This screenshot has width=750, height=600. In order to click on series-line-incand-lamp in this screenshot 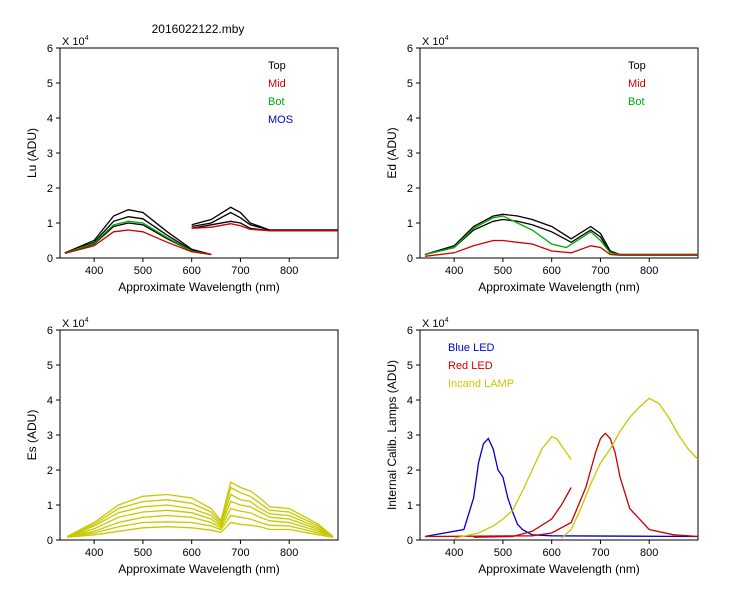, I will do `click(512, 487)`.